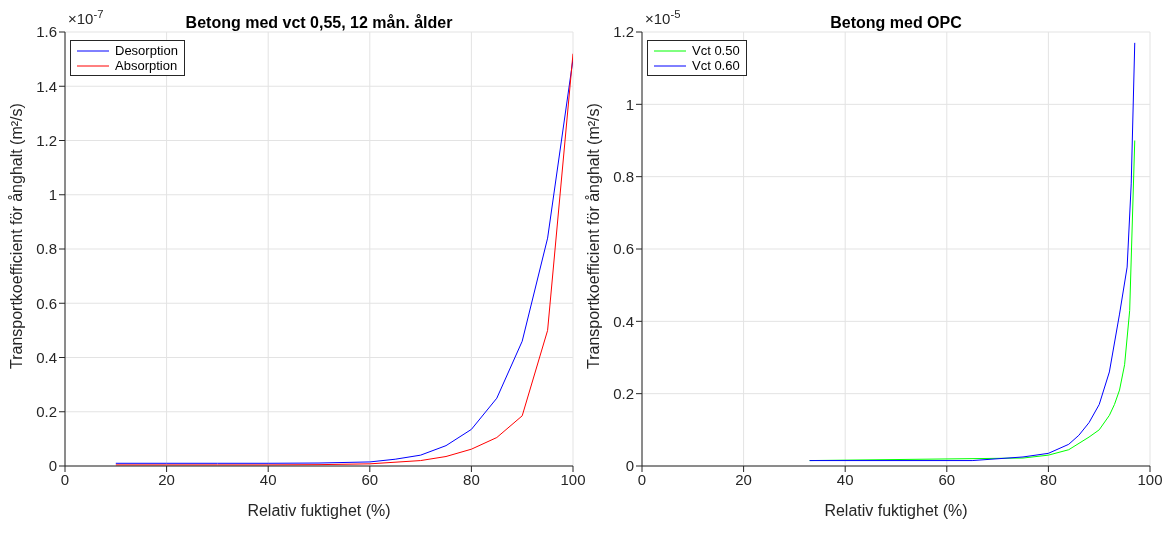  What do you see at coordinates (663, 17) in the screenshot?
I see `text: ×10$^{-5}$` at bounding box center [663, 17].